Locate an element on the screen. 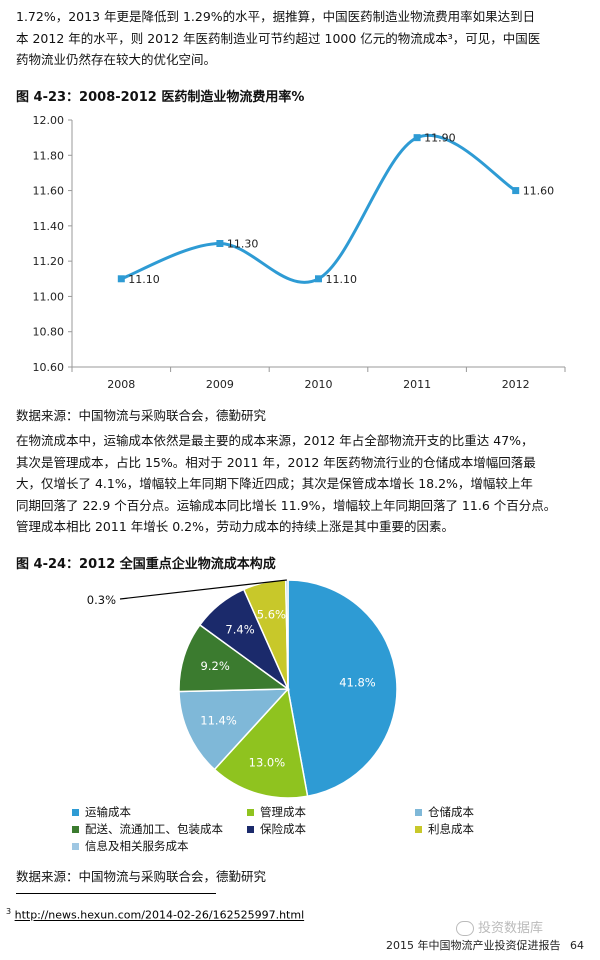  x-tick-label: 2009 is located at coordinates (220, 384).